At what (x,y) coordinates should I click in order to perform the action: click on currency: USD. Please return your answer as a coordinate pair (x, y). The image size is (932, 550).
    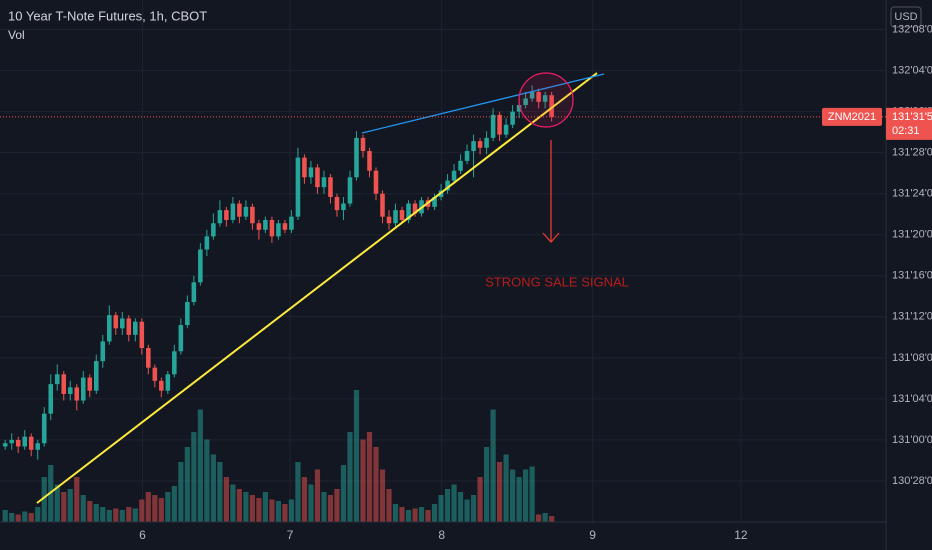
    Looking at the image, I should click on (905, 17).